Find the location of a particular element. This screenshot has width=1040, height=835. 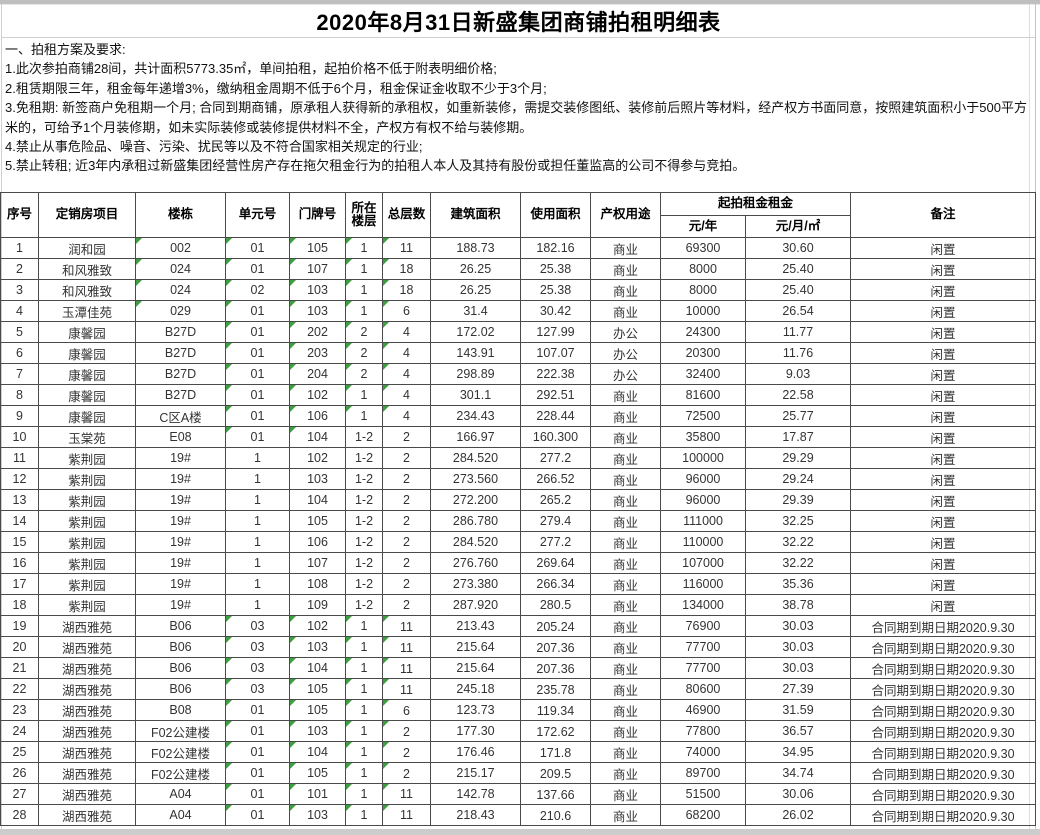

cell-door: 203 is located at coordinates (317, 353).